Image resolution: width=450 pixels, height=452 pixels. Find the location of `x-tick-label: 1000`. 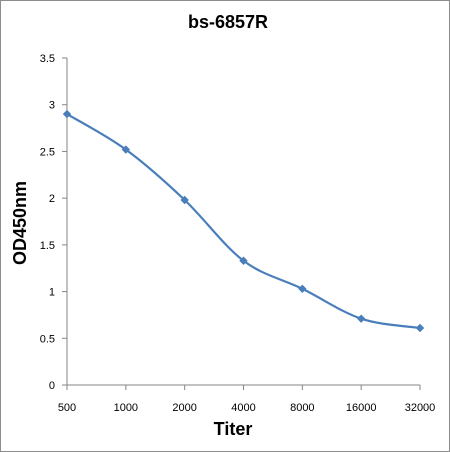

x-tick-label: 1000 is located at coordinates (126, 408).